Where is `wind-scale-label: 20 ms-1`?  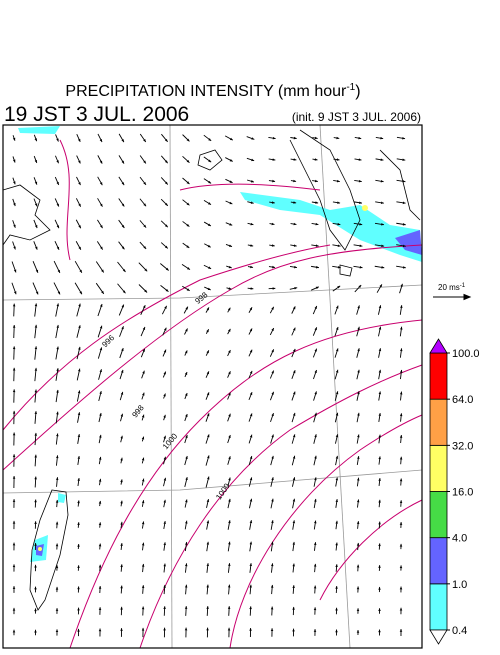 wind-scale-label: 20 ms-1 is located at coordinates (452, 287).